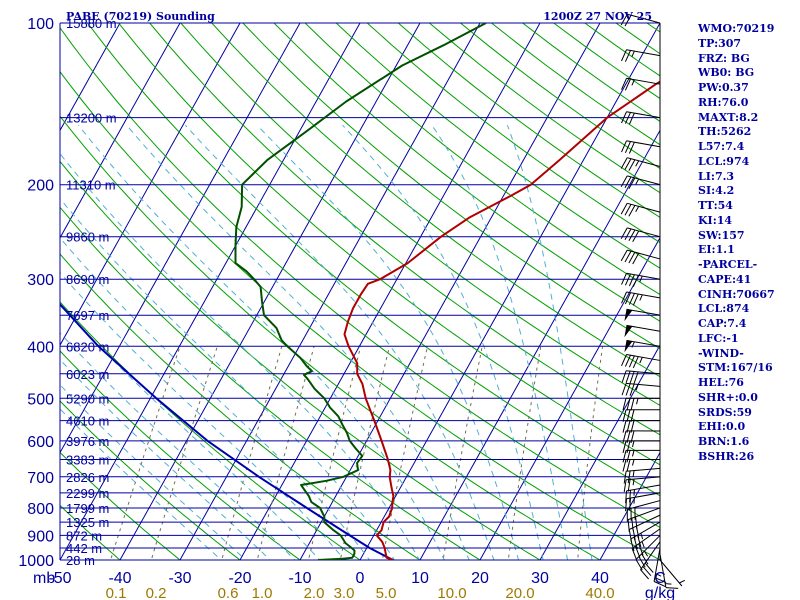 The width and height of the screenshot is (800, 600). What do you see at coordinates (91, 185) in the screenshot?
I see `height-label: 11310 m` at bounding box center [91, 185].